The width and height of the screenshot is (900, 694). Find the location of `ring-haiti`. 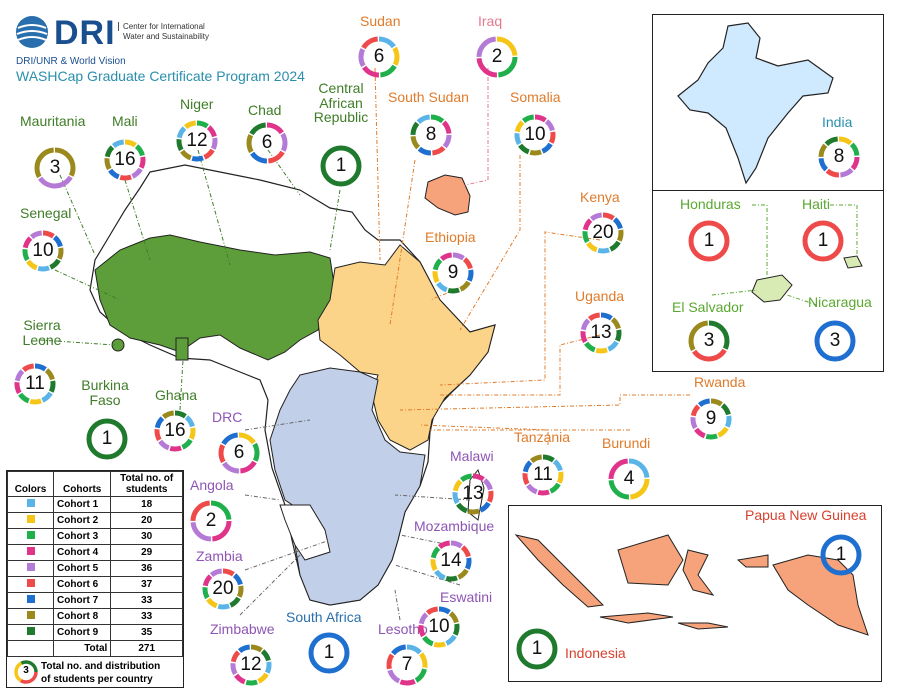

ring-haiti is located at coordinates (823, 241).